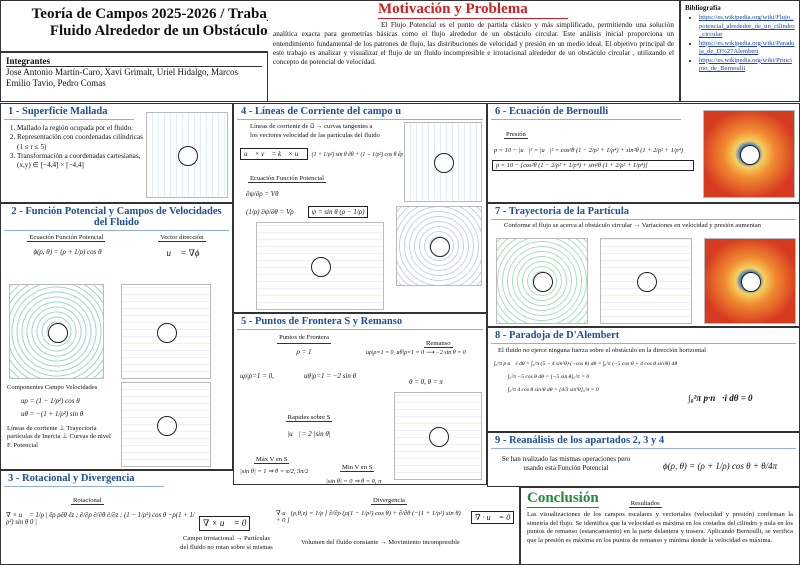  I want to click on frontier-plot, so click(438, 436).